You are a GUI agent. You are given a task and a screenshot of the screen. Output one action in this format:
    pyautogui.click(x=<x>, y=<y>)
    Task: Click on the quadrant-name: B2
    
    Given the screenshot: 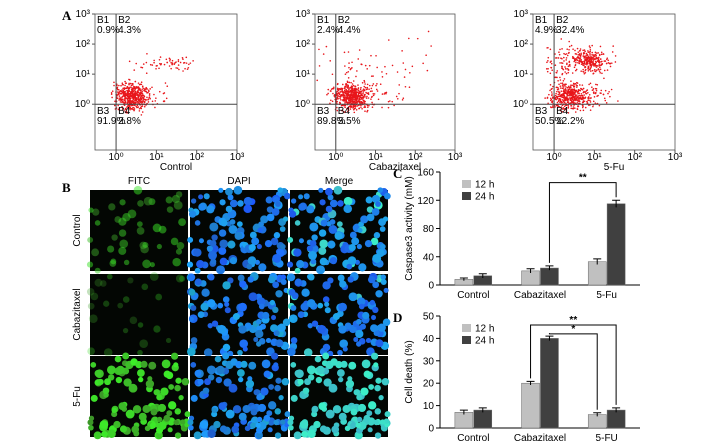 What is the action you would take?
    pyautogui.click(x=562, y=20)
    